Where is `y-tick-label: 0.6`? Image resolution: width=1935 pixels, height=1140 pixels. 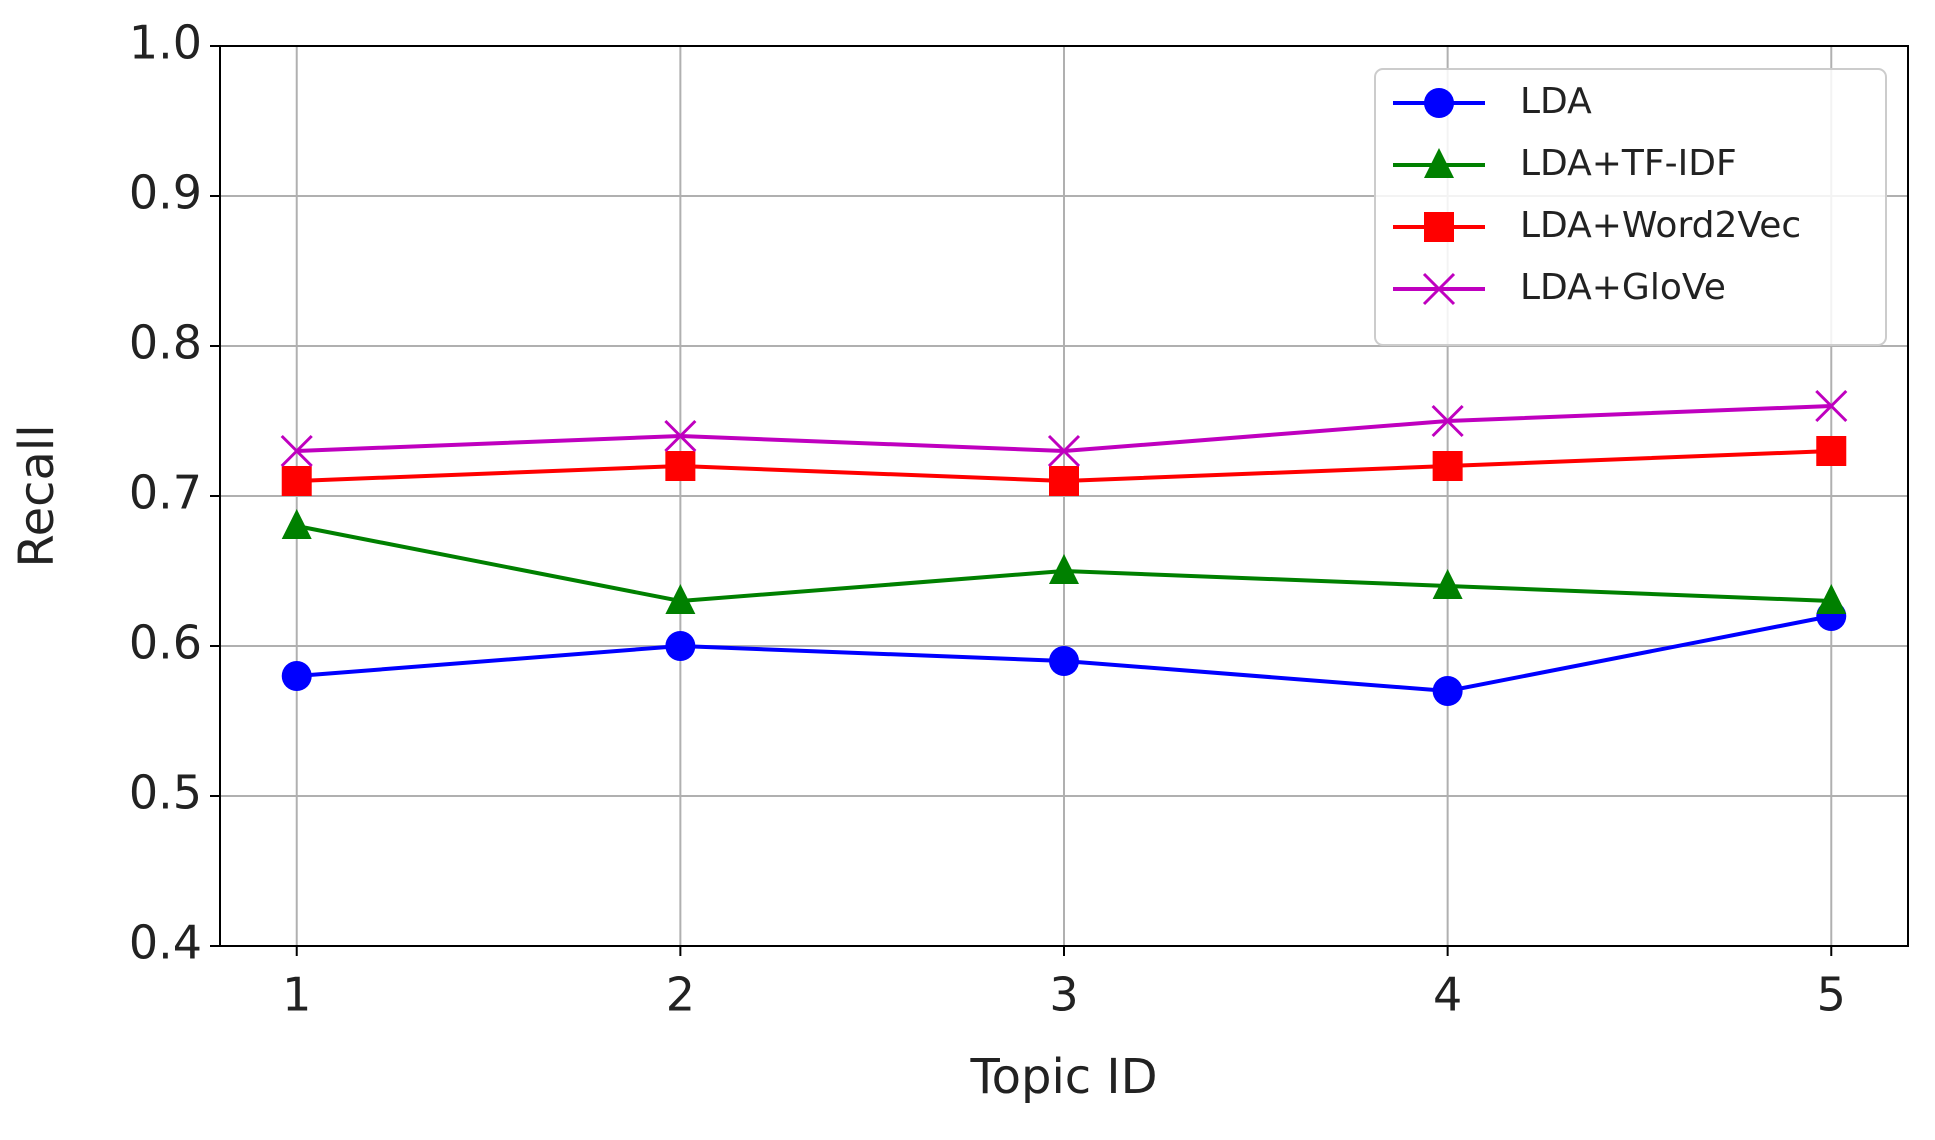
y-tick-label: 0.6 is located at coordinates (165, 643).